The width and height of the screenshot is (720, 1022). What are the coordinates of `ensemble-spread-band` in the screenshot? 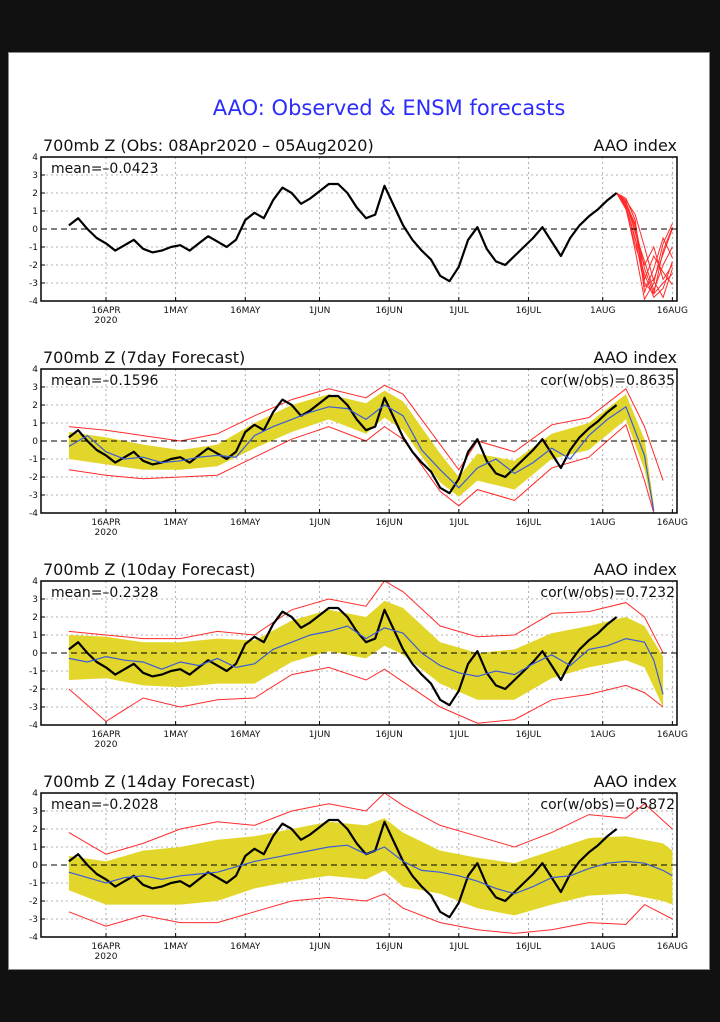 It's located at (361, 451).